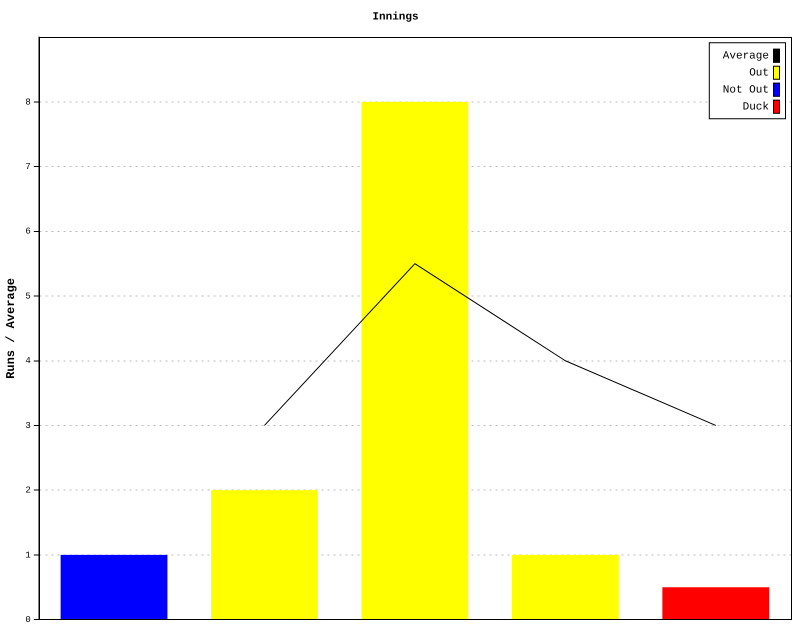  Describe the element at coordinates (28, 102) in the screenshot. I see `y-tick-label: 8` at that location.